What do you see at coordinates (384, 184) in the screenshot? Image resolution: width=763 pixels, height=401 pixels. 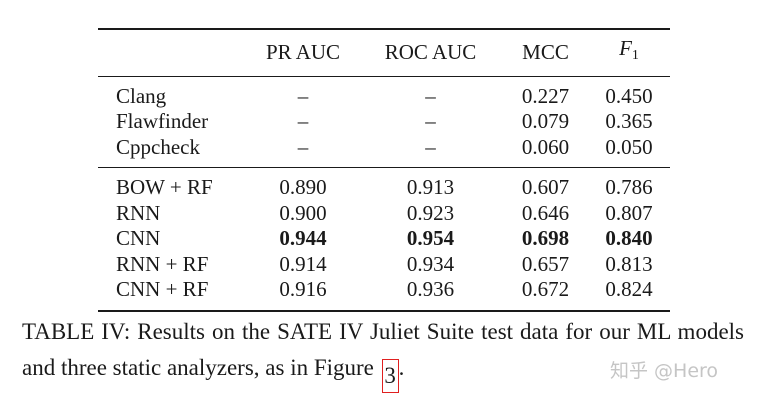 I see `table-row: BOW + RF 0.890 0.913 0.607 0.786` at bounding box center [384, 184].